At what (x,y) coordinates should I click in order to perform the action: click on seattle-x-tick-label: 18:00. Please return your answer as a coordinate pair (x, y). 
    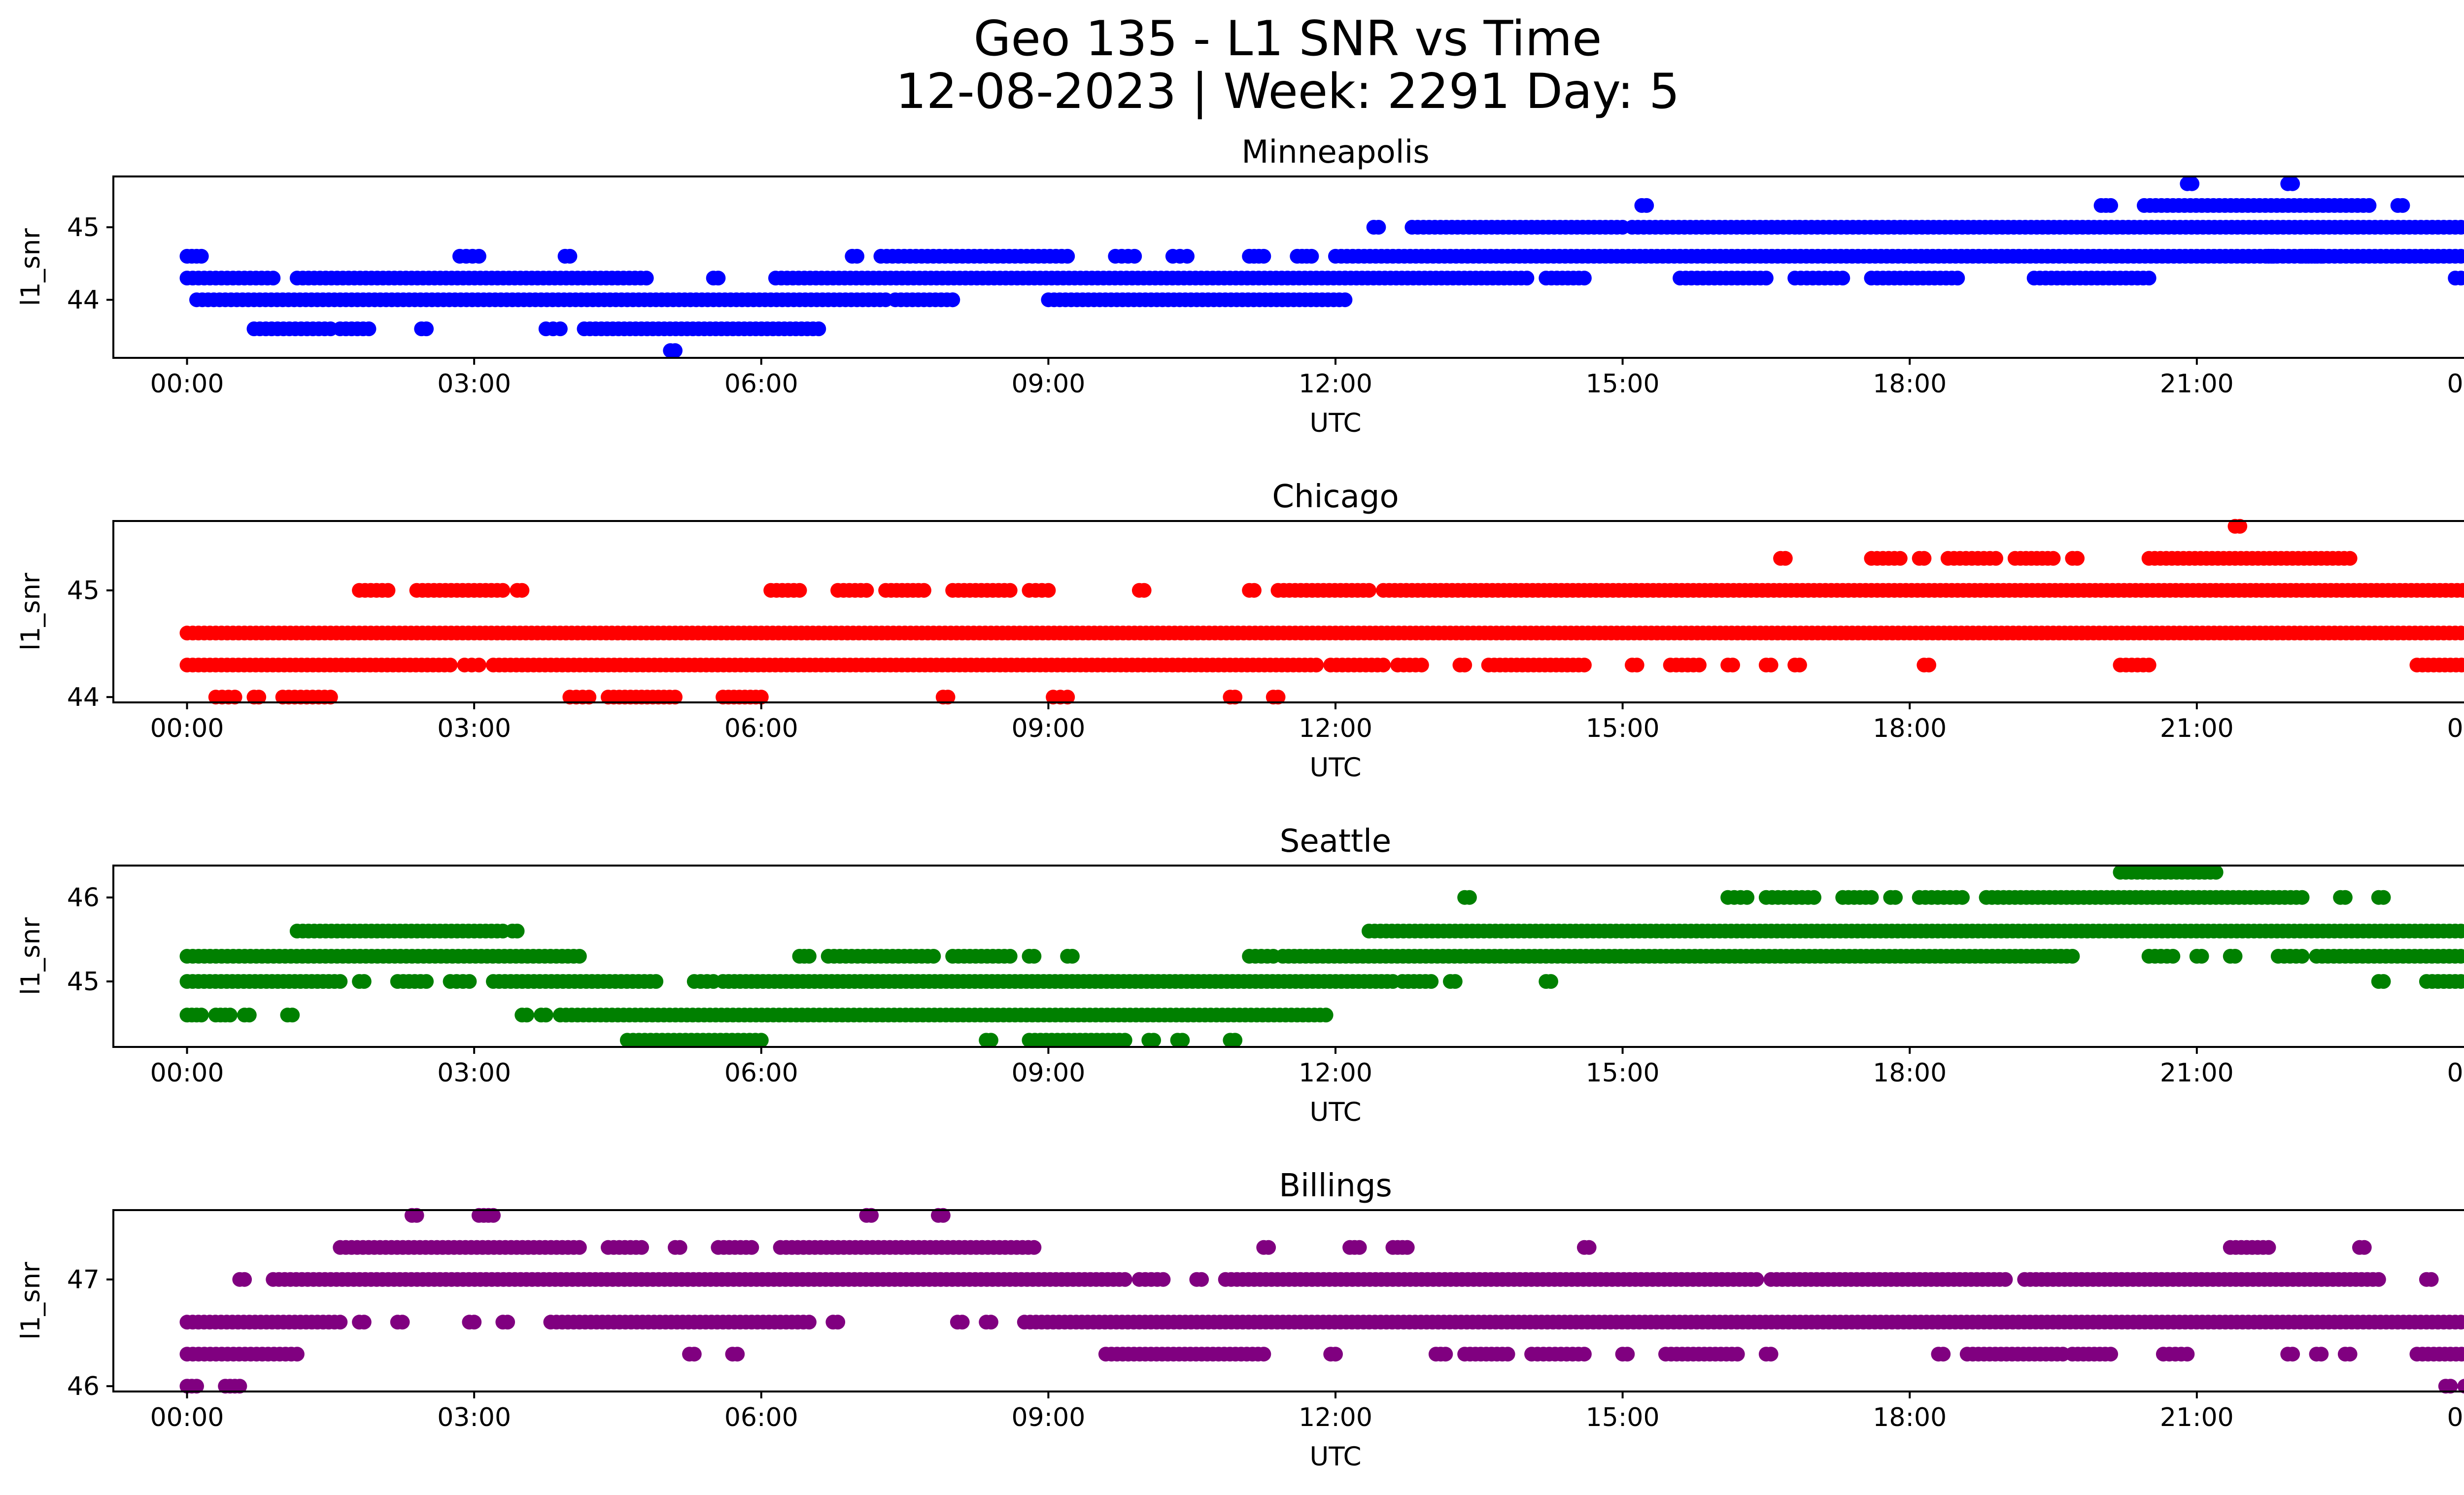
    Looking at the image, I should click on (1910, 1073).